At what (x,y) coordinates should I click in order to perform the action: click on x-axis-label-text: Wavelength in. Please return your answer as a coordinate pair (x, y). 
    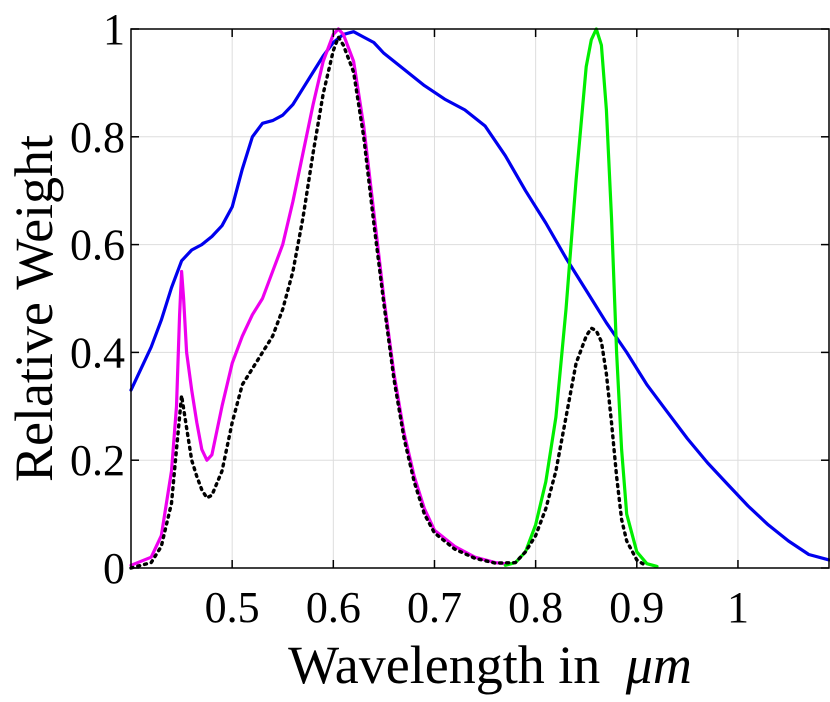
    Looking at the image, I should click on (444, 665).